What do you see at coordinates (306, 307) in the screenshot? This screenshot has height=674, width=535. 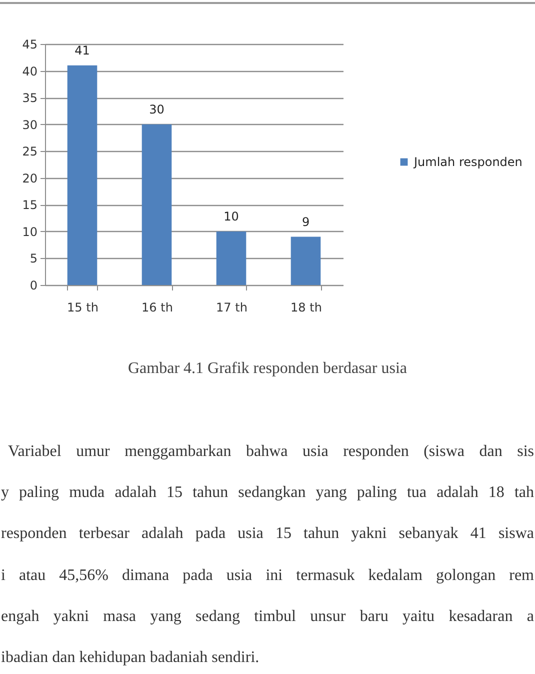 I see `x-tick-label: 18 th` at bounding box center [306, 307].